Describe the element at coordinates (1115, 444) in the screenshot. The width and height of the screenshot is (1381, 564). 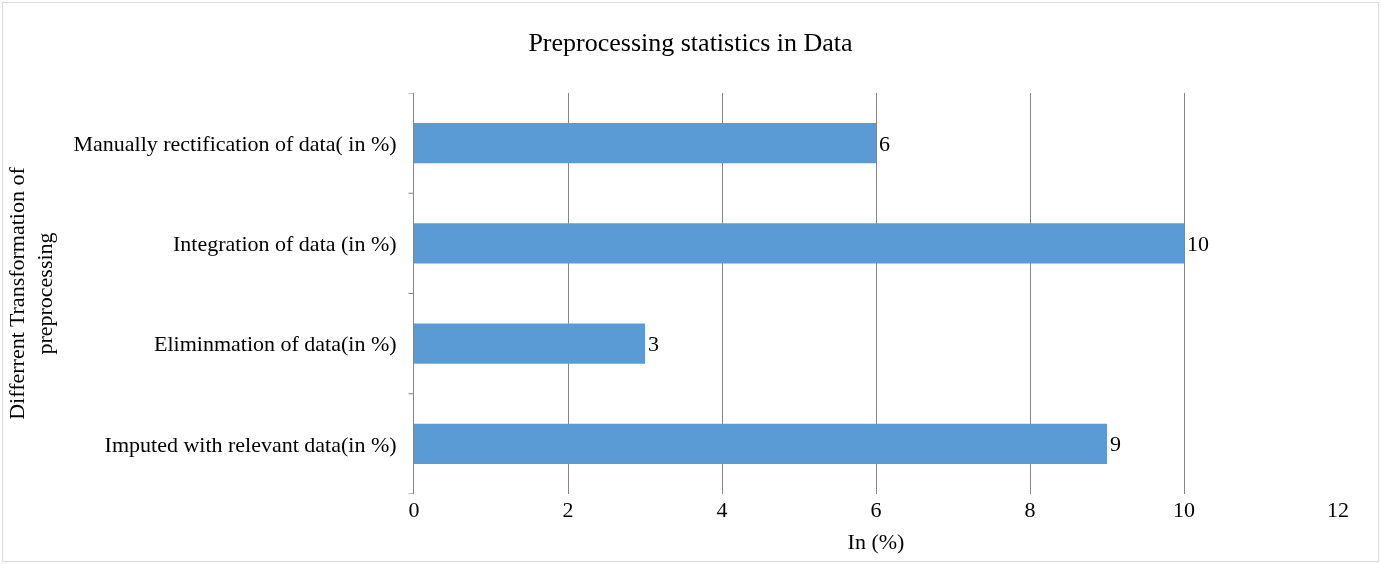
I see `data-label: 9` at that location.